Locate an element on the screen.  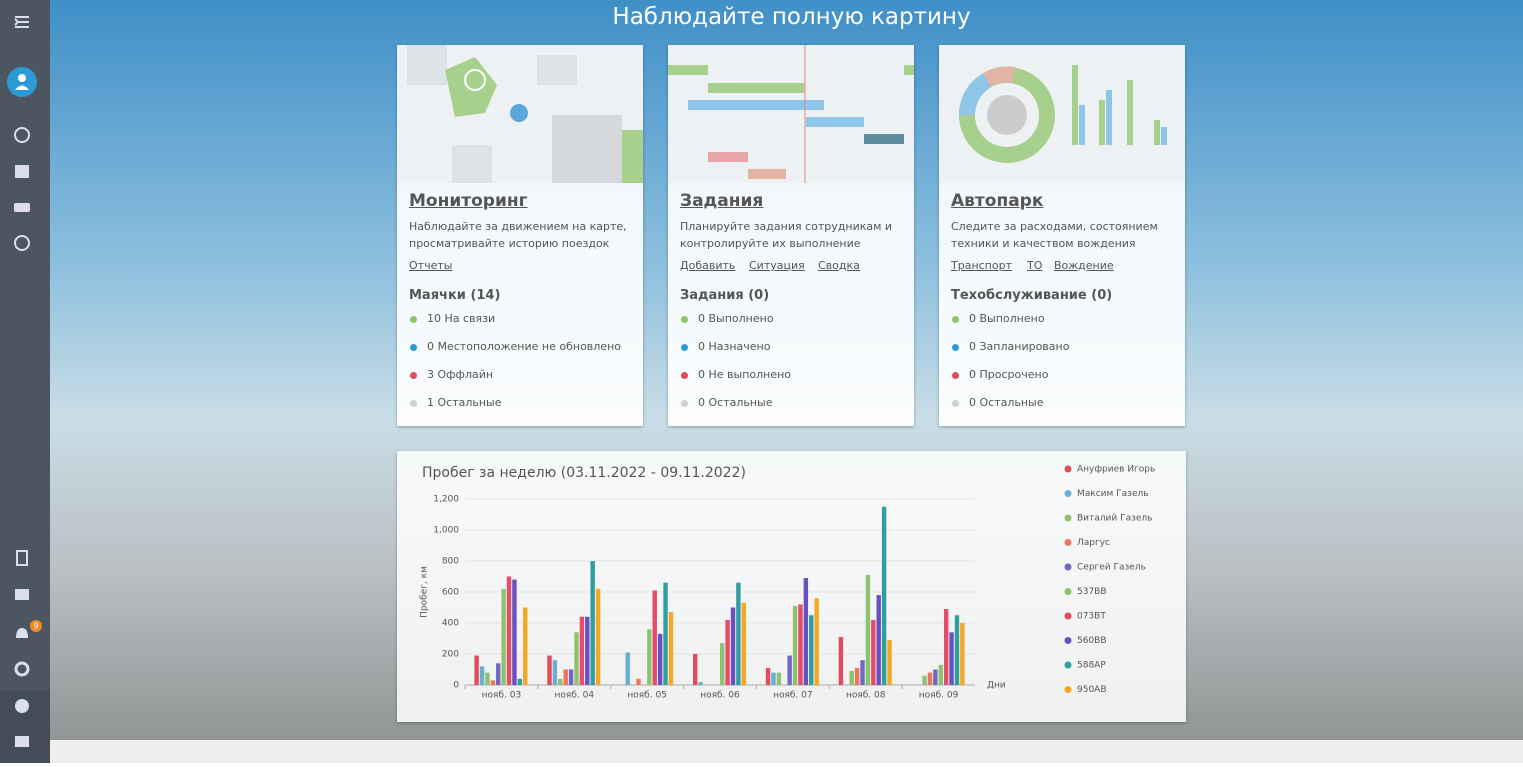
card-title: Задания is located at coordinates (722, 201).